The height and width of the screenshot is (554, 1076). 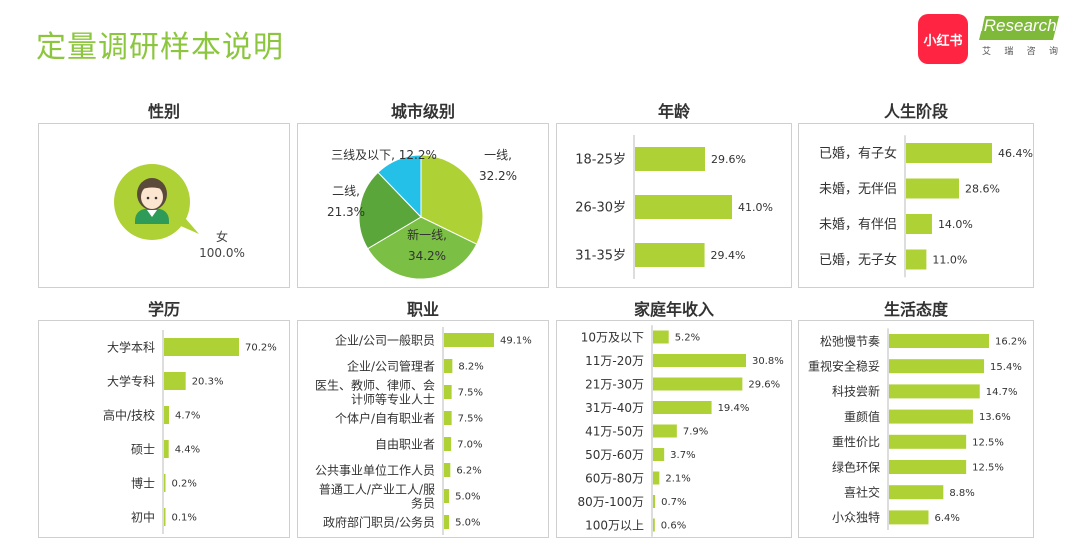 What do you see at coordinates (614, 455) in the screenshot?
I see `income-category-label: 50万-60万` at bounding box center [614, 455].